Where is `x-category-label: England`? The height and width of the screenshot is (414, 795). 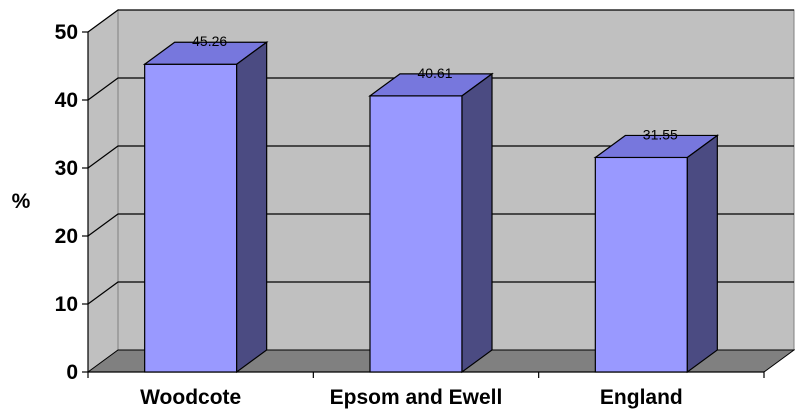 x-category-label: England is located at coordinates (641, 397).